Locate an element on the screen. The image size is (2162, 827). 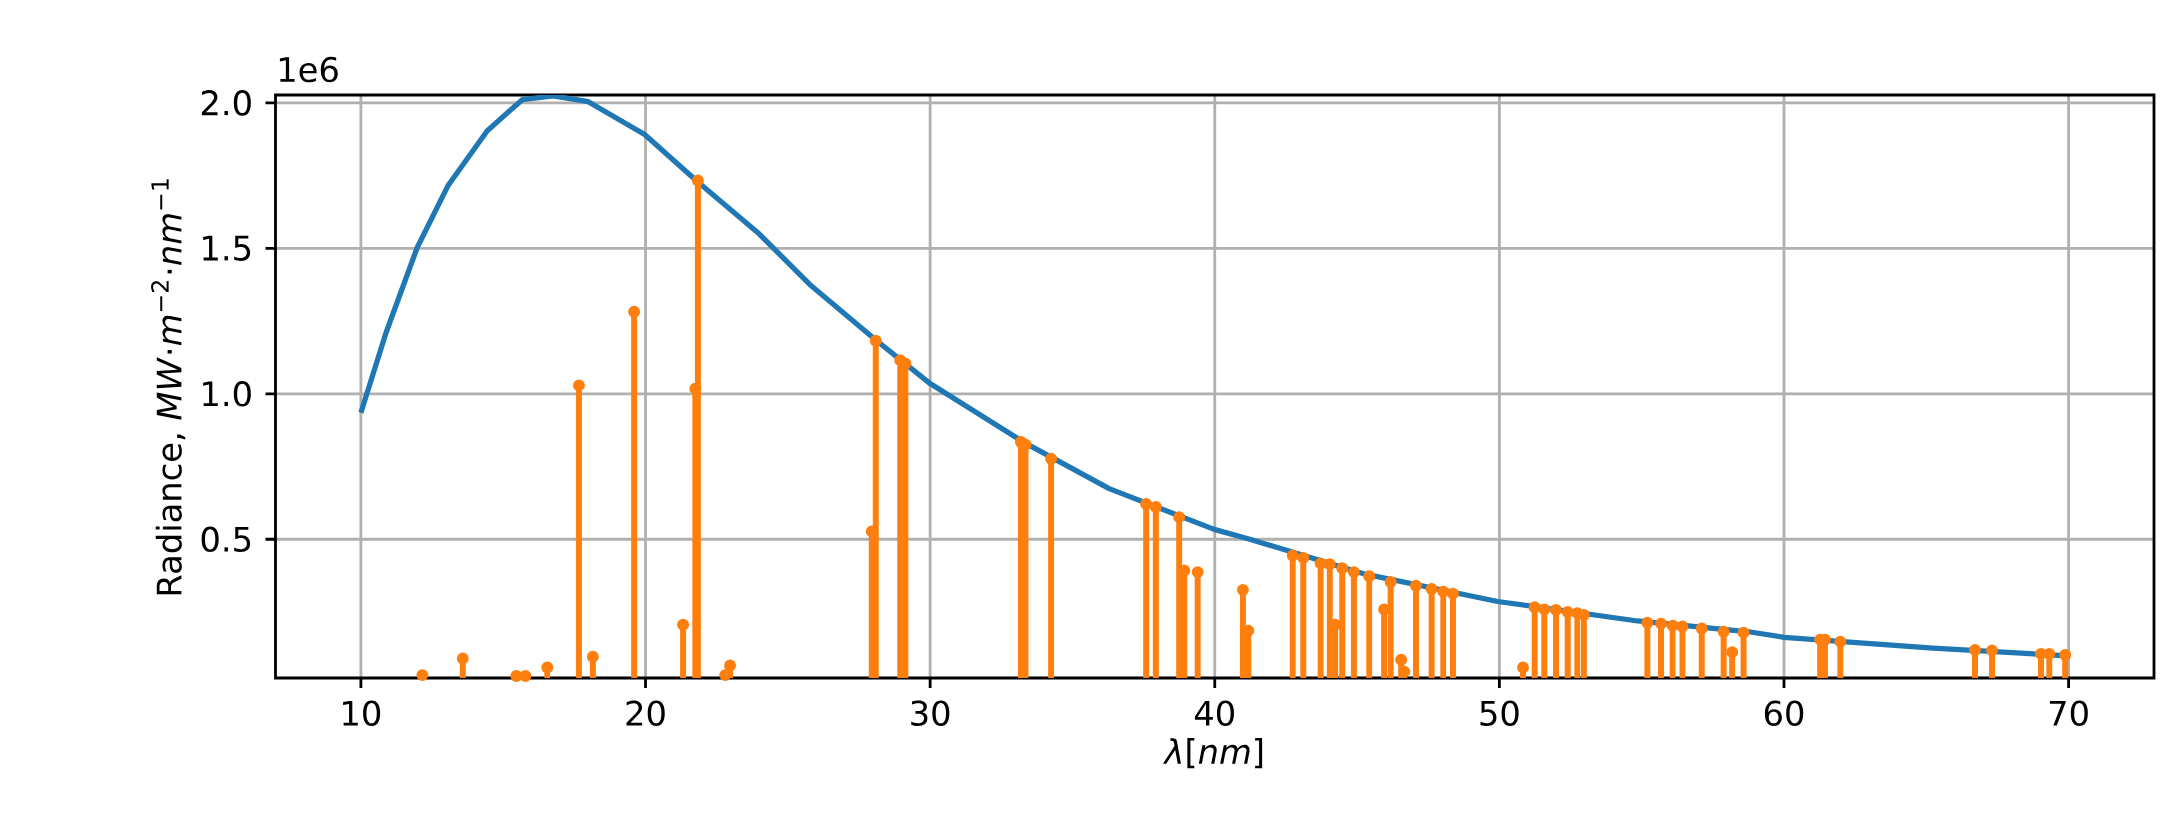
x-tick-label: 20 is located at coordinates (645, 713).